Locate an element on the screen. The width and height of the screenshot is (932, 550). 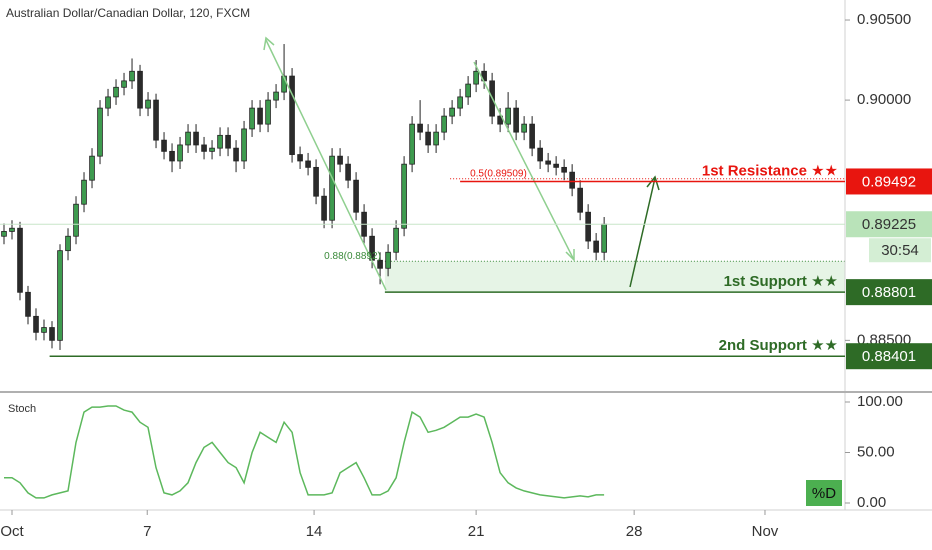
level-price: 0.89492 is located at coordinates (889, 181).